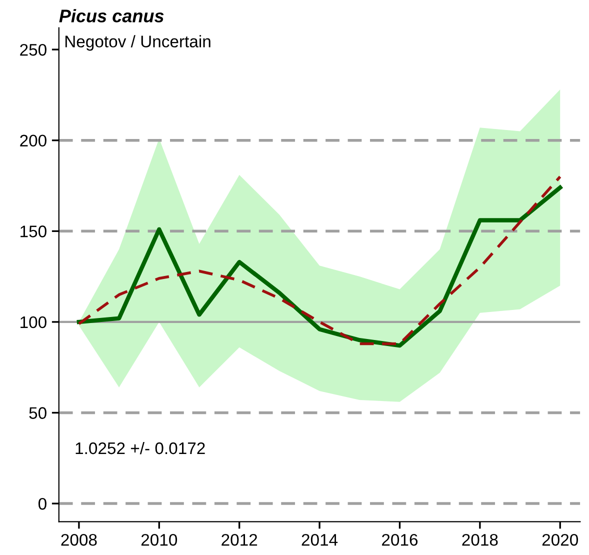  What do you see at coordinates (42, 504) in the screenshot?
I see `y-tick-label: 0` at bounding box center [42, 504].